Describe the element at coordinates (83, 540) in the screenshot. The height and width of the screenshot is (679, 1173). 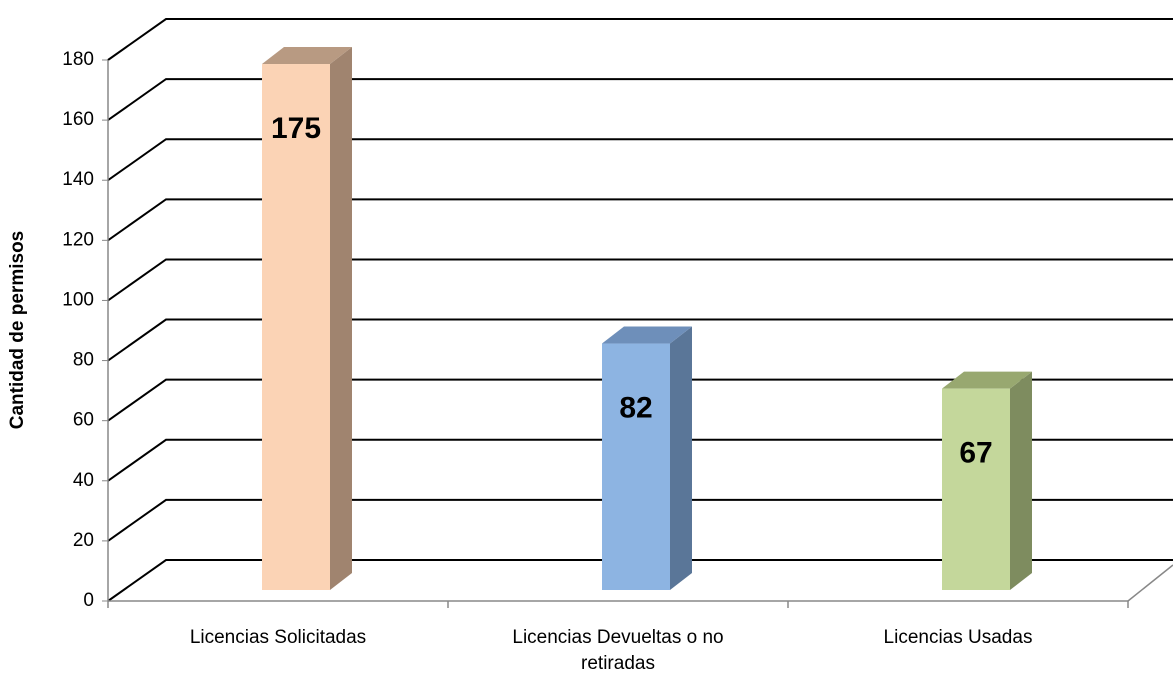
I see `y-tick-label: 20` at that location.